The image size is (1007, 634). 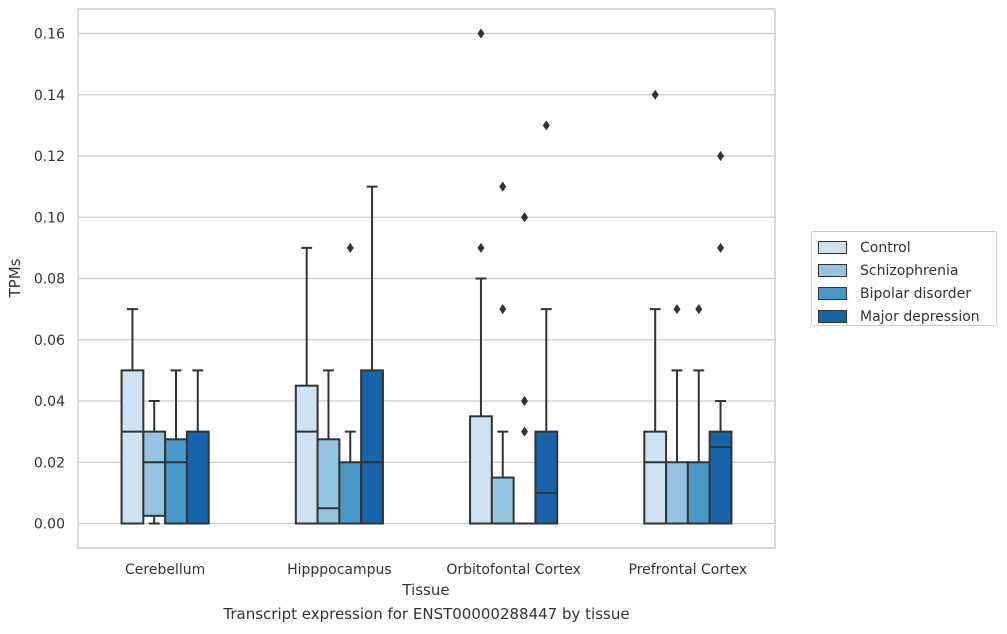 I want to click on x-tick-label: Orbitofontal Cortex, so click(x=513, y=570).